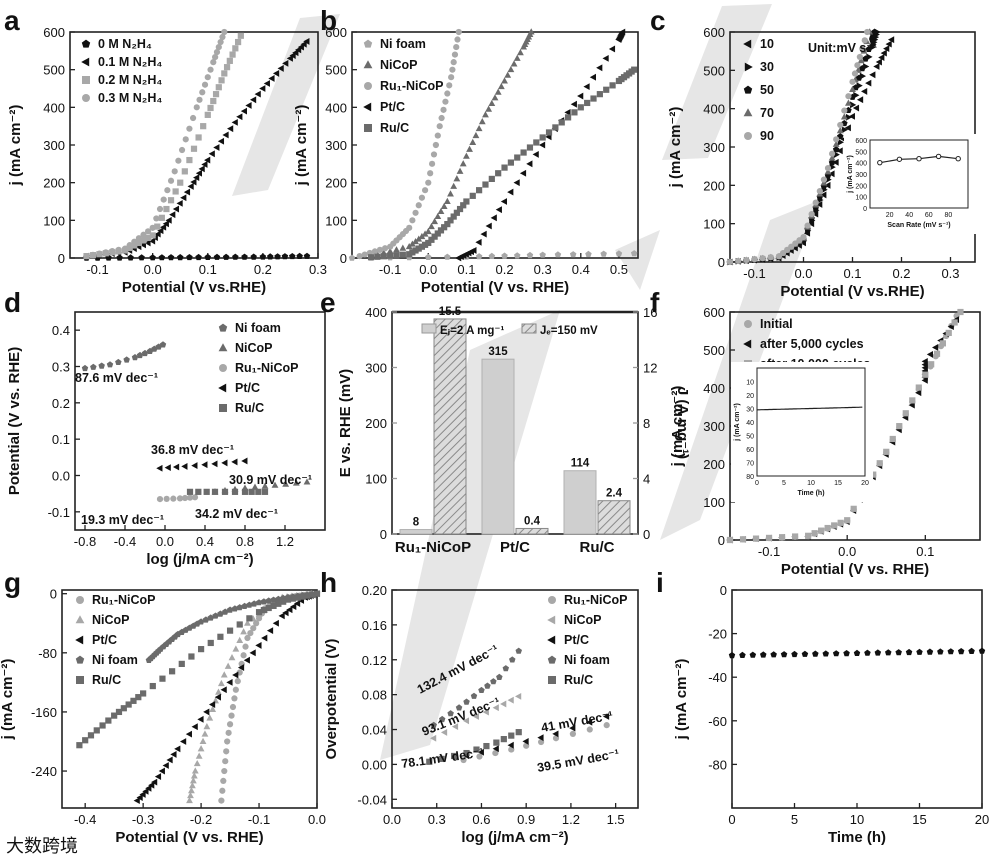 The image size is (996, 859). I want to click on legend-entry: 50, so click(767, 90).